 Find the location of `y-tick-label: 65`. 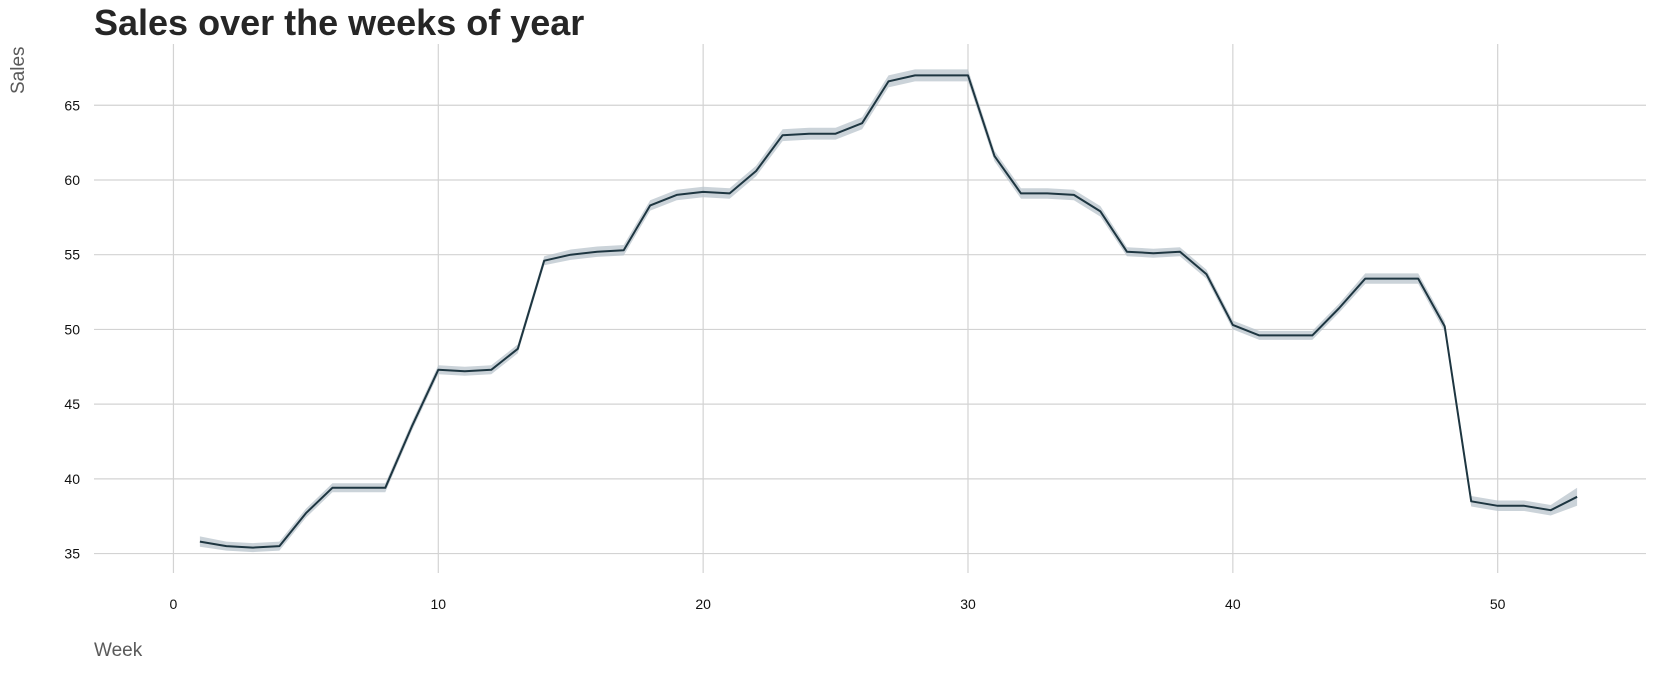

y-tick-label: 65 is located at coordinates (72, 105).